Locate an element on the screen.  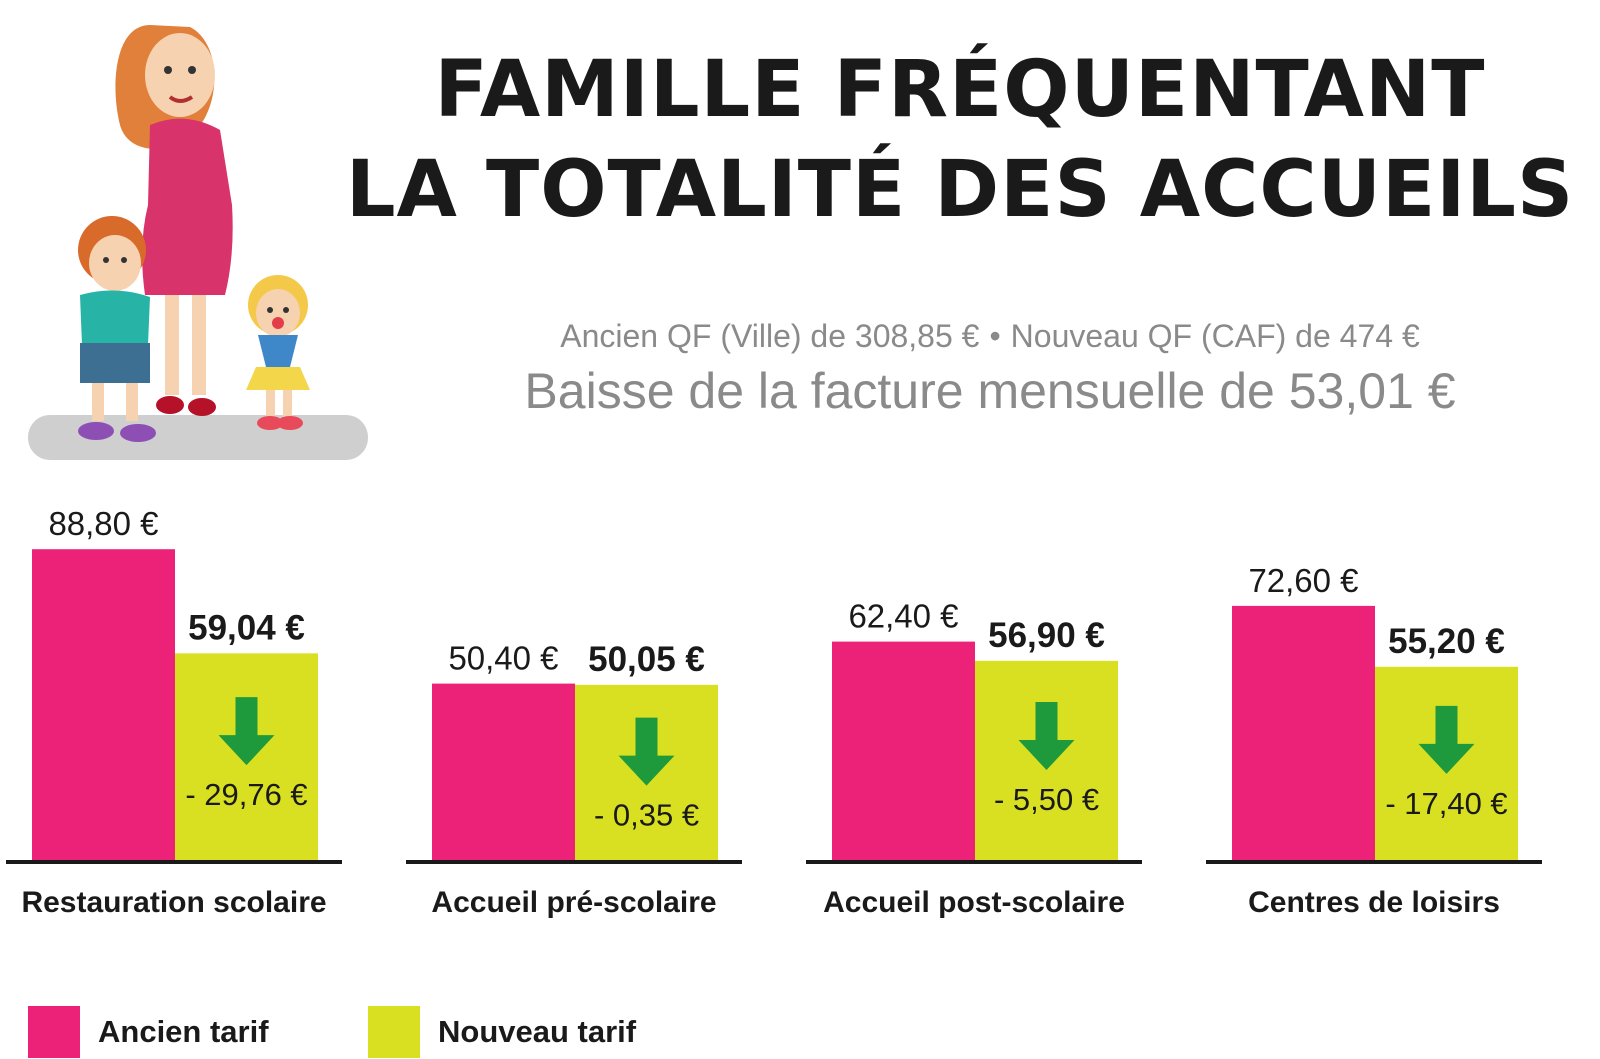
ground-shadow is located at coordinates (198, 437).